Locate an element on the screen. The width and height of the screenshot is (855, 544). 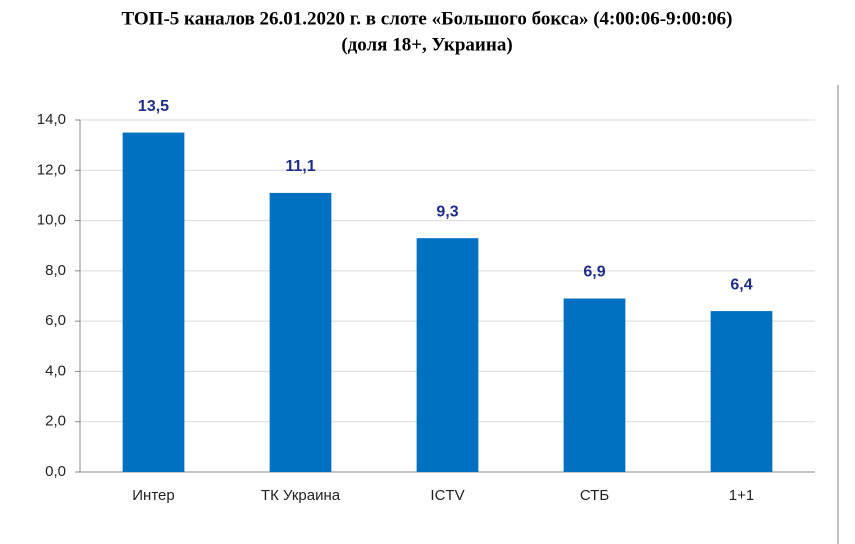
value-label: 13,5 is located at coordinates (153, 106).